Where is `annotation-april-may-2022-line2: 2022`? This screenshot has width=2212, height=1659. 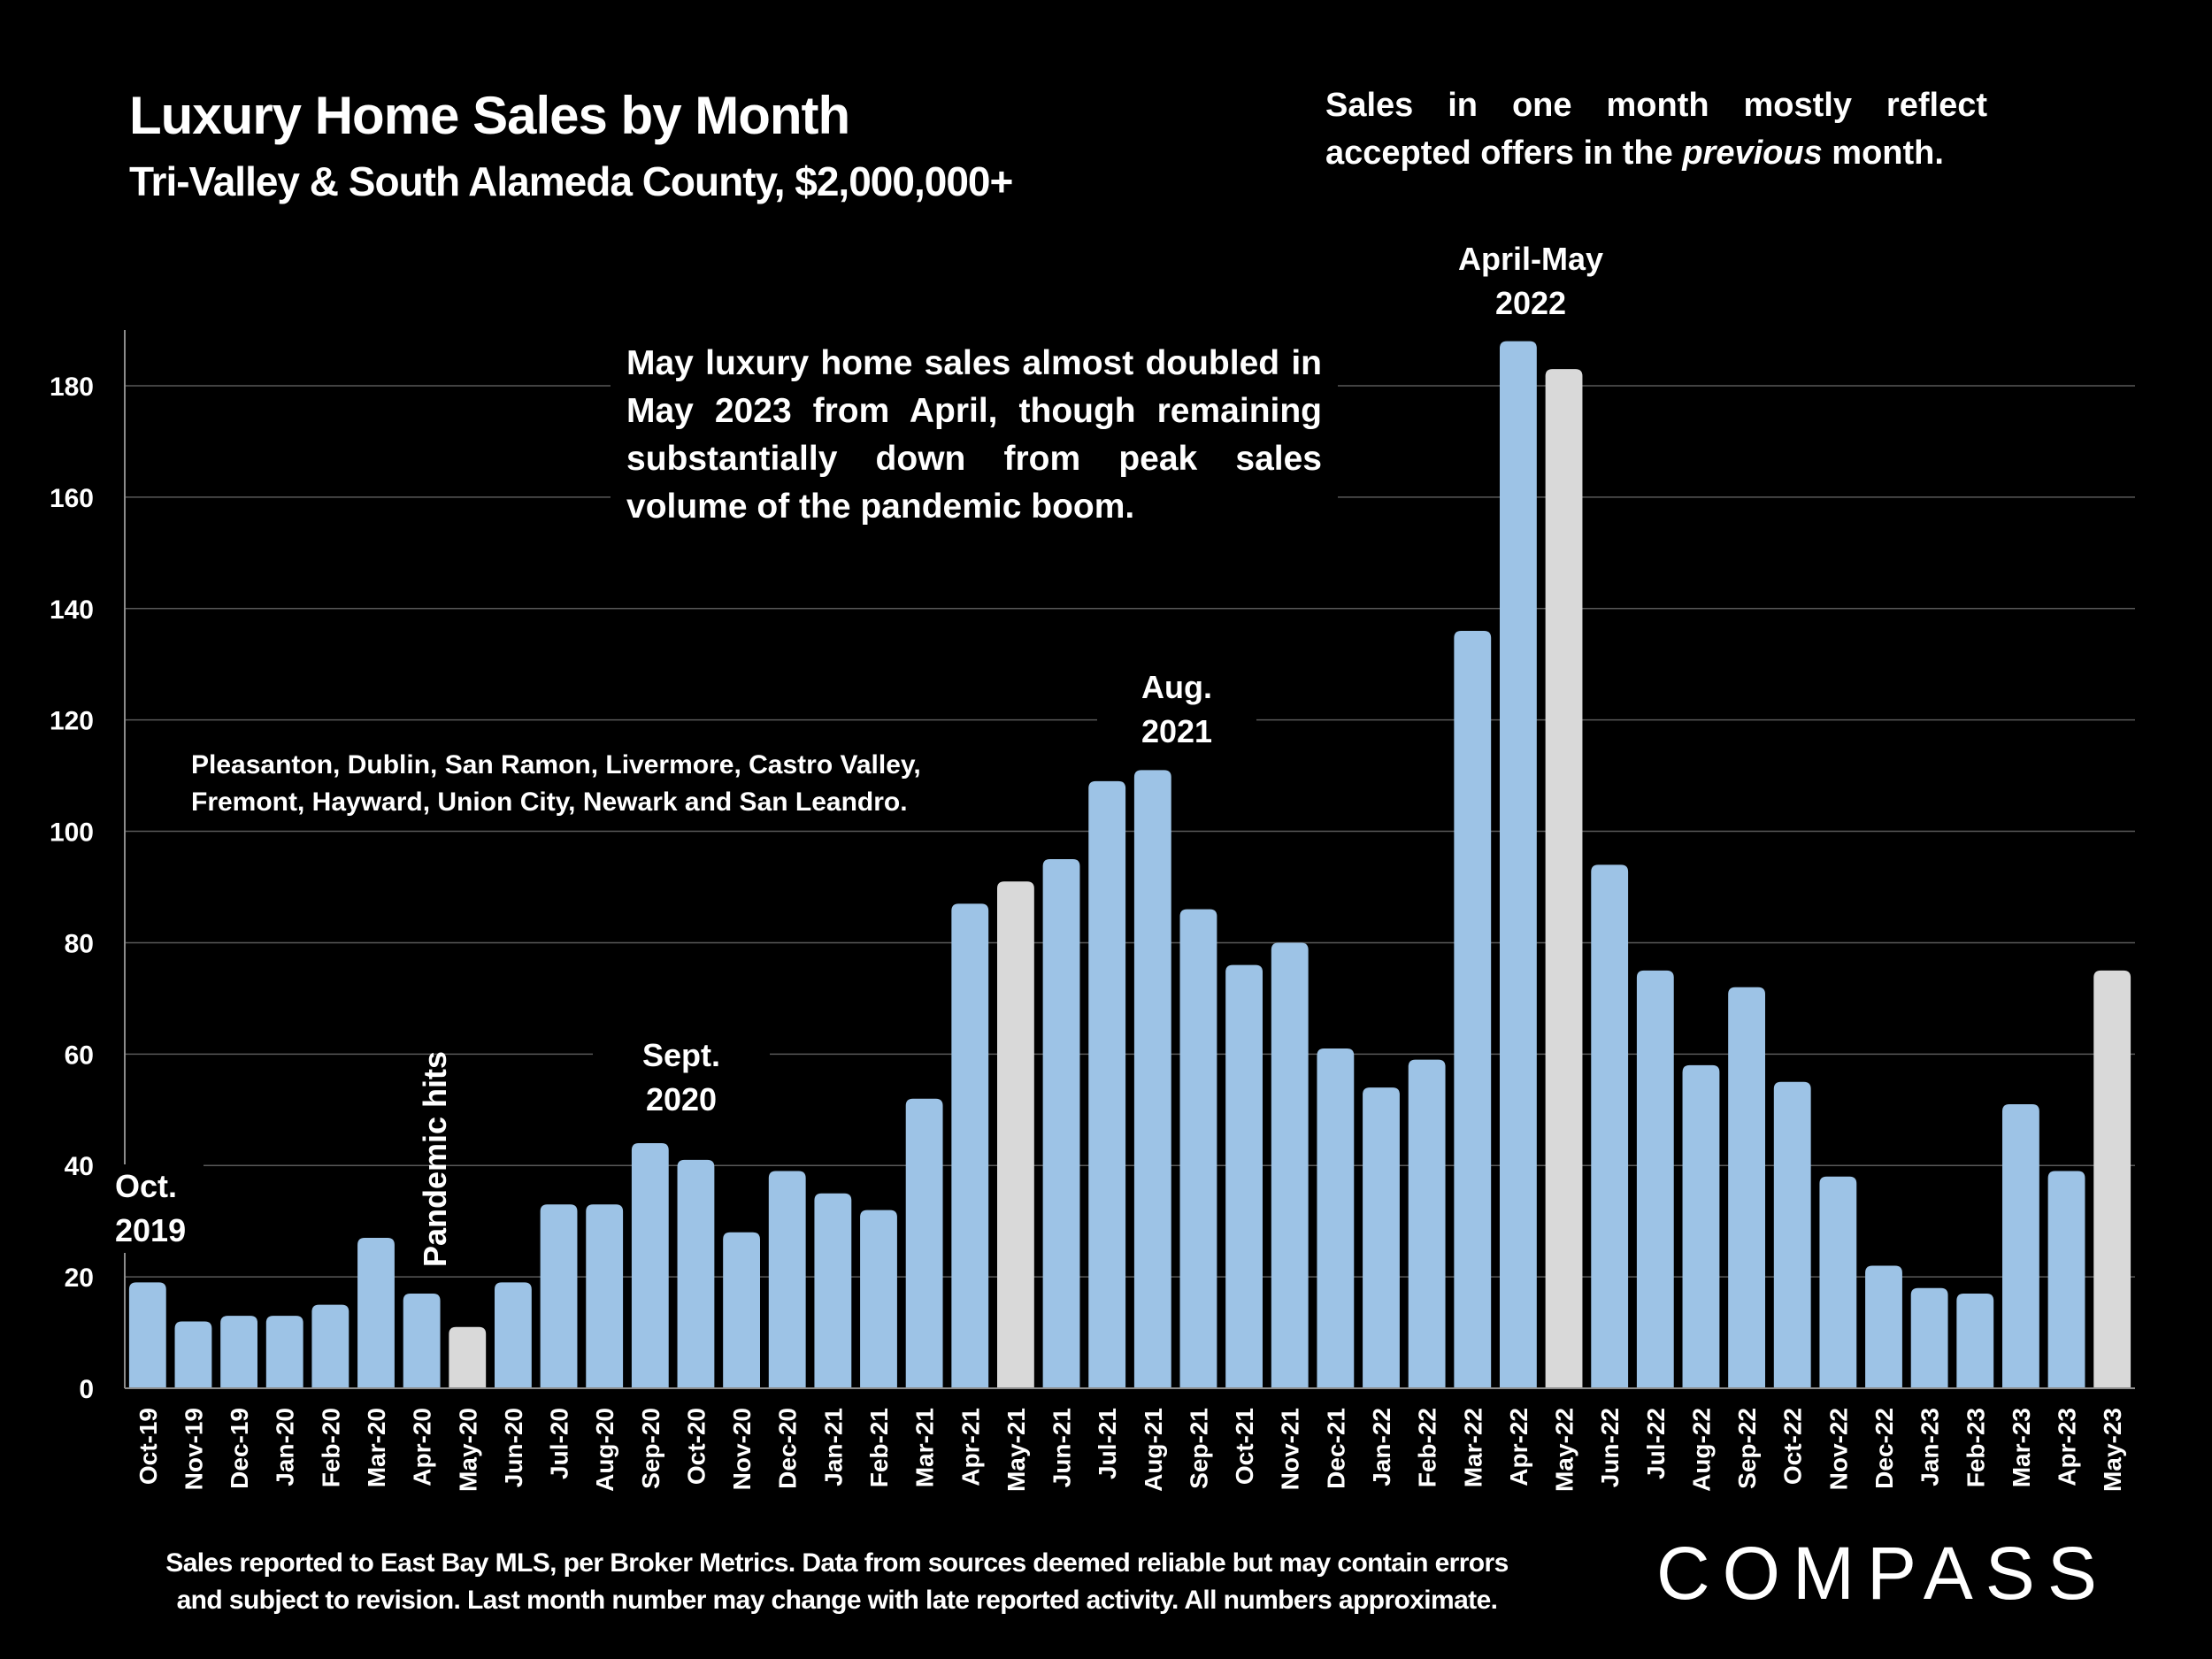 annotation-april-may-2022-line2: 2022 is located at coordinates (1531, 303).